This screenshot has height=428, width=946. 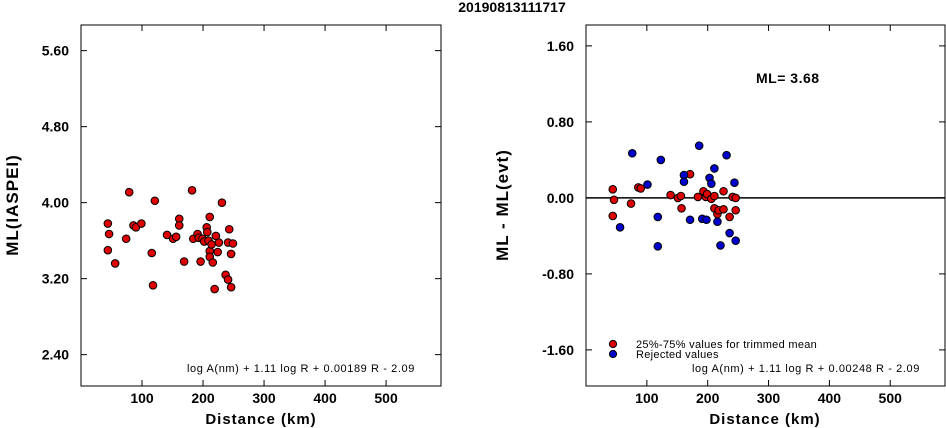 I want to click on right-x-tick-label: 300, so click(x=769, y=398).